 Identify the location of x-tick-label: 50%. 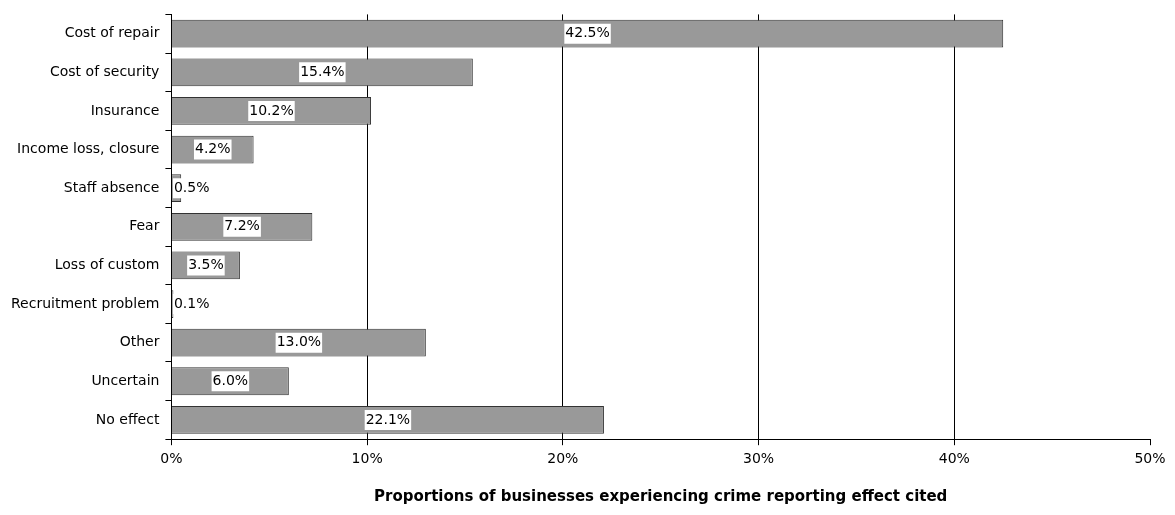
(1150, 458).